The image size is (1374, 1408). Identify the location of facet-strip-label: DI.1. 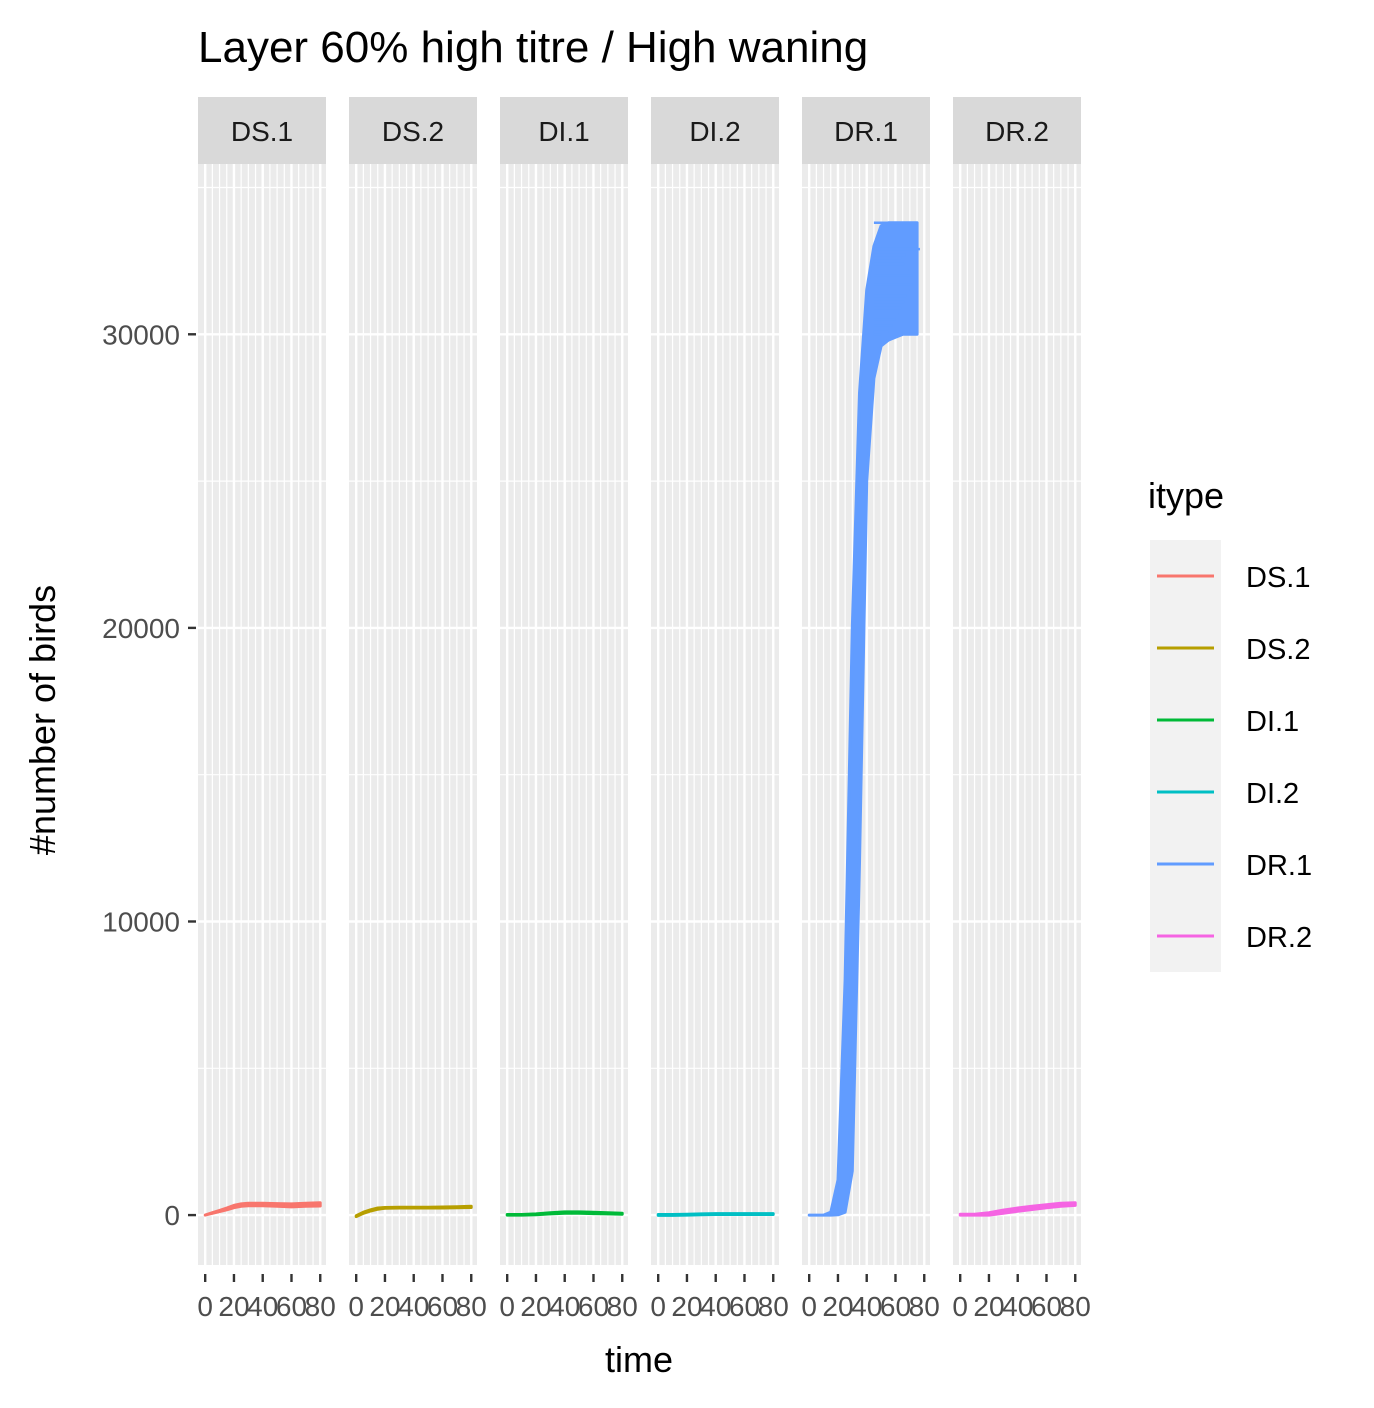
(563, 131).